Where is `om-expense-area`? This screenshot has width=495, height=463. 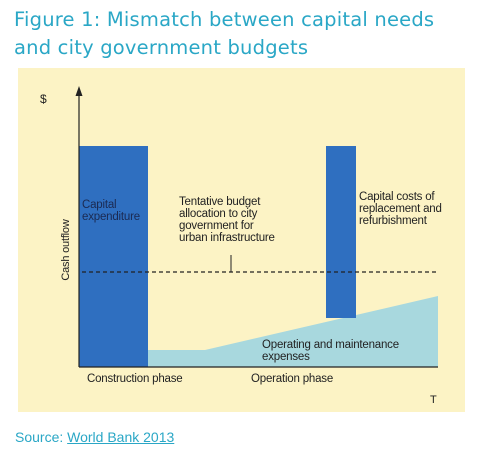 om-expense-area is located at coordinates (293, 331).